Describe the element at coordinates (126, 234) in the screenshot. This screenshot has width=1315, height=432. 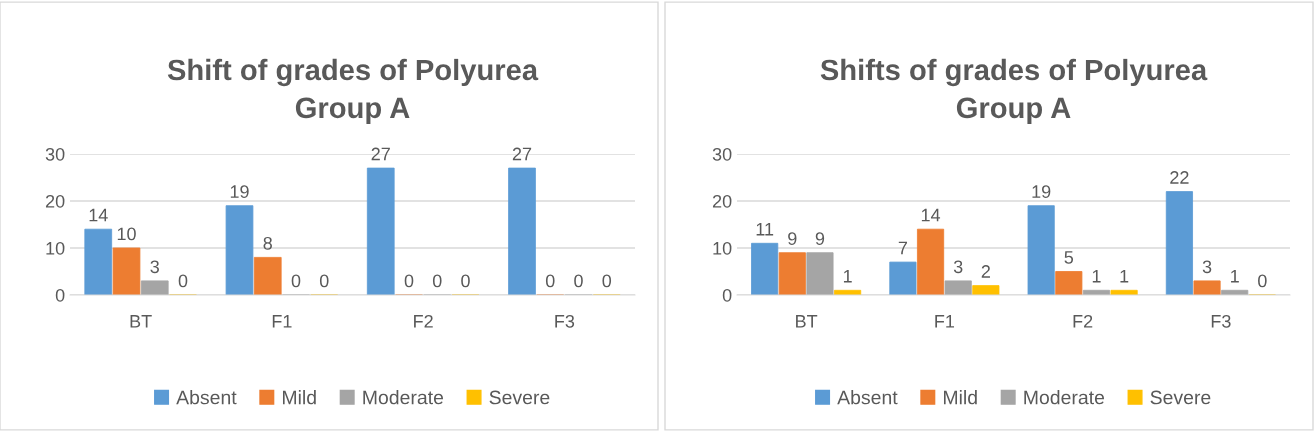
I see `data-label: 10` at that location.